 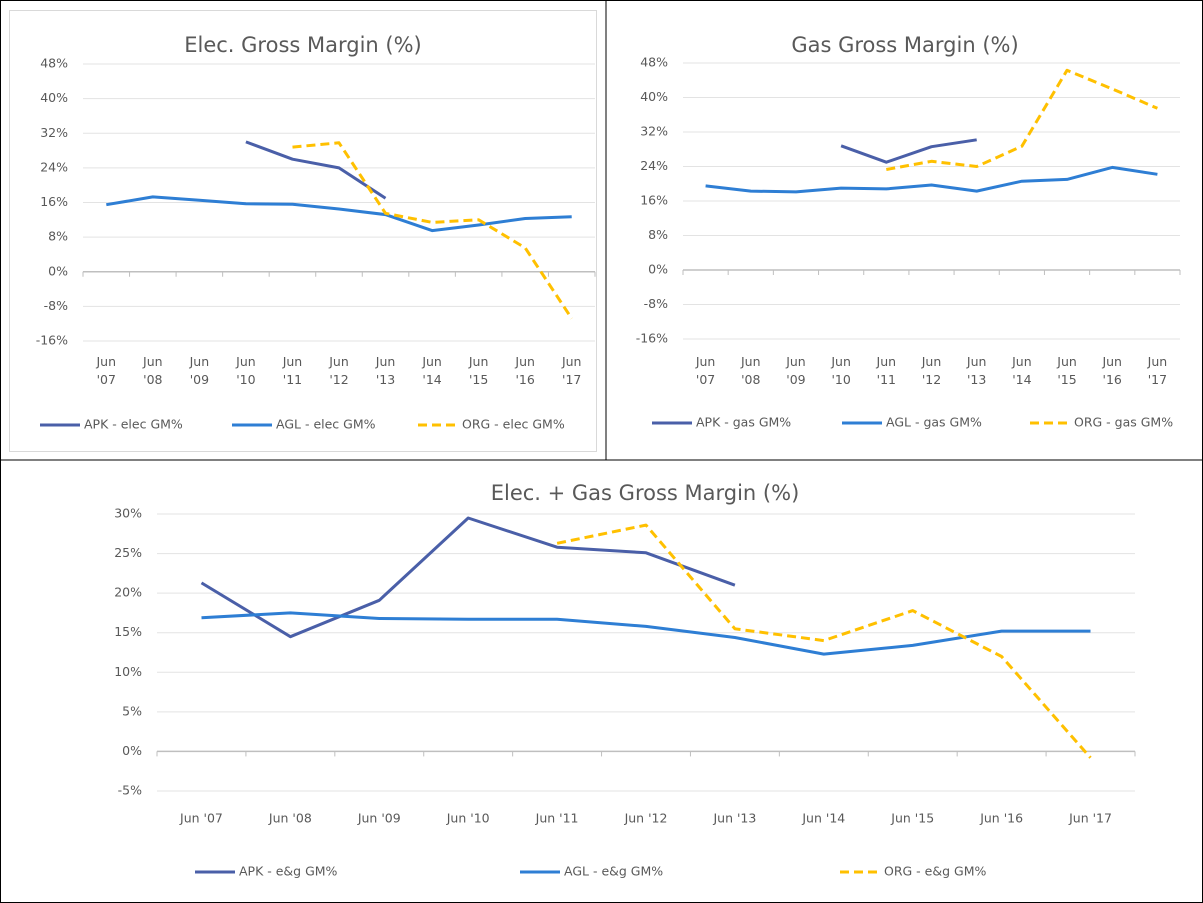 What do you see at coordinates (303, 45) in the screenshot?
I see `chart-title: Elec. Gross Margin (%)` at bounding box center [303, 45].